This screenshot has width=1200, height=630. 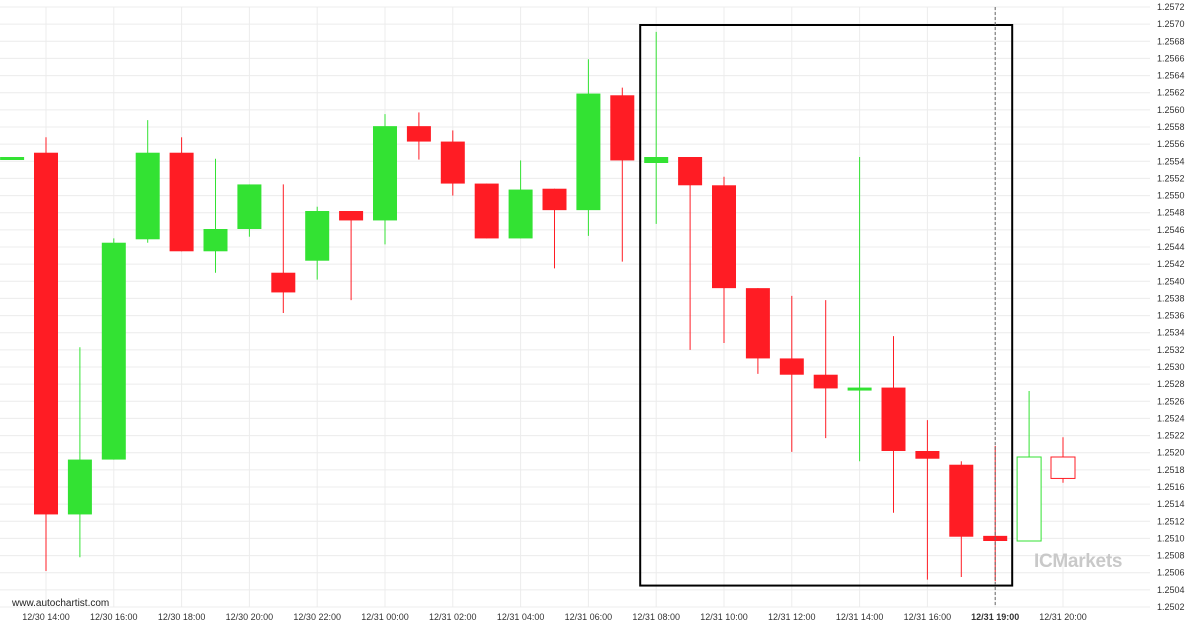 I want to click on y-tick-label: 1.2570, so click(x=1171, y=24).